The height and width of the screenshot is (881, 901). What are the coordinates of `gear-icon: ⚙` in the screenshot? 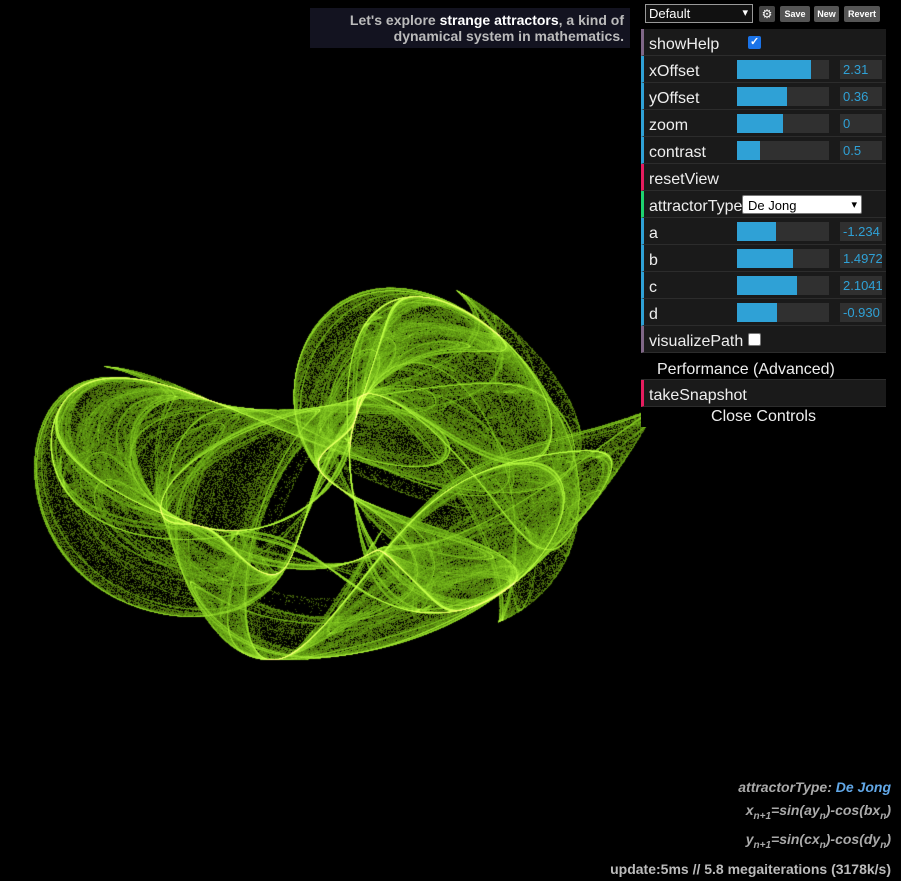 It's located at (767, 14).